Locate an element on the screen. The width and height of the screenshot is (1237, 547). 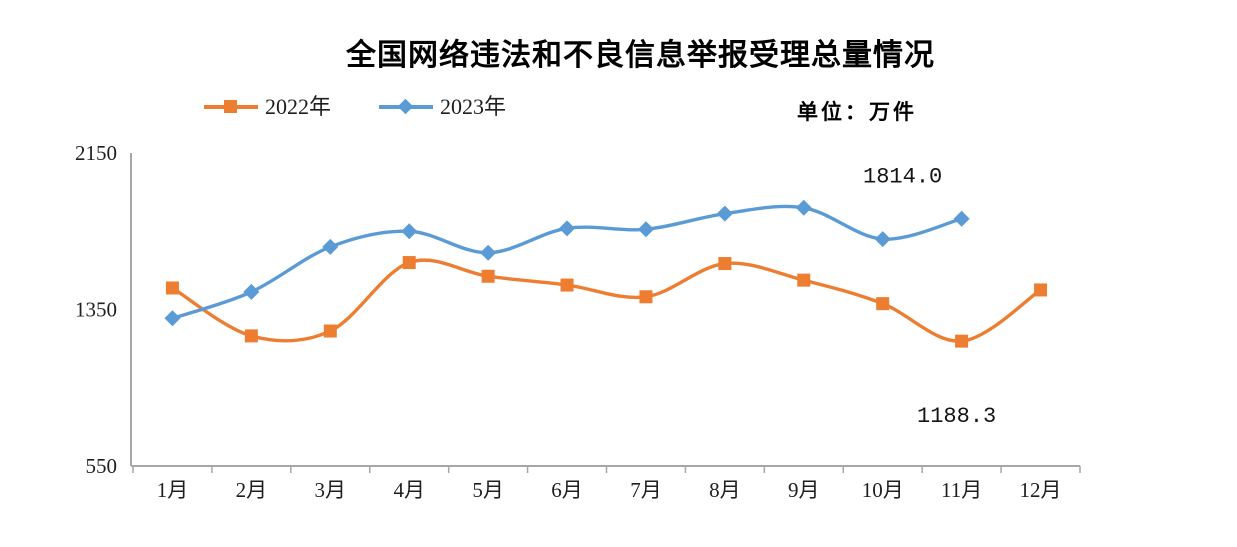
x-tick-label: 4月 is located at coordinates (409, 490).